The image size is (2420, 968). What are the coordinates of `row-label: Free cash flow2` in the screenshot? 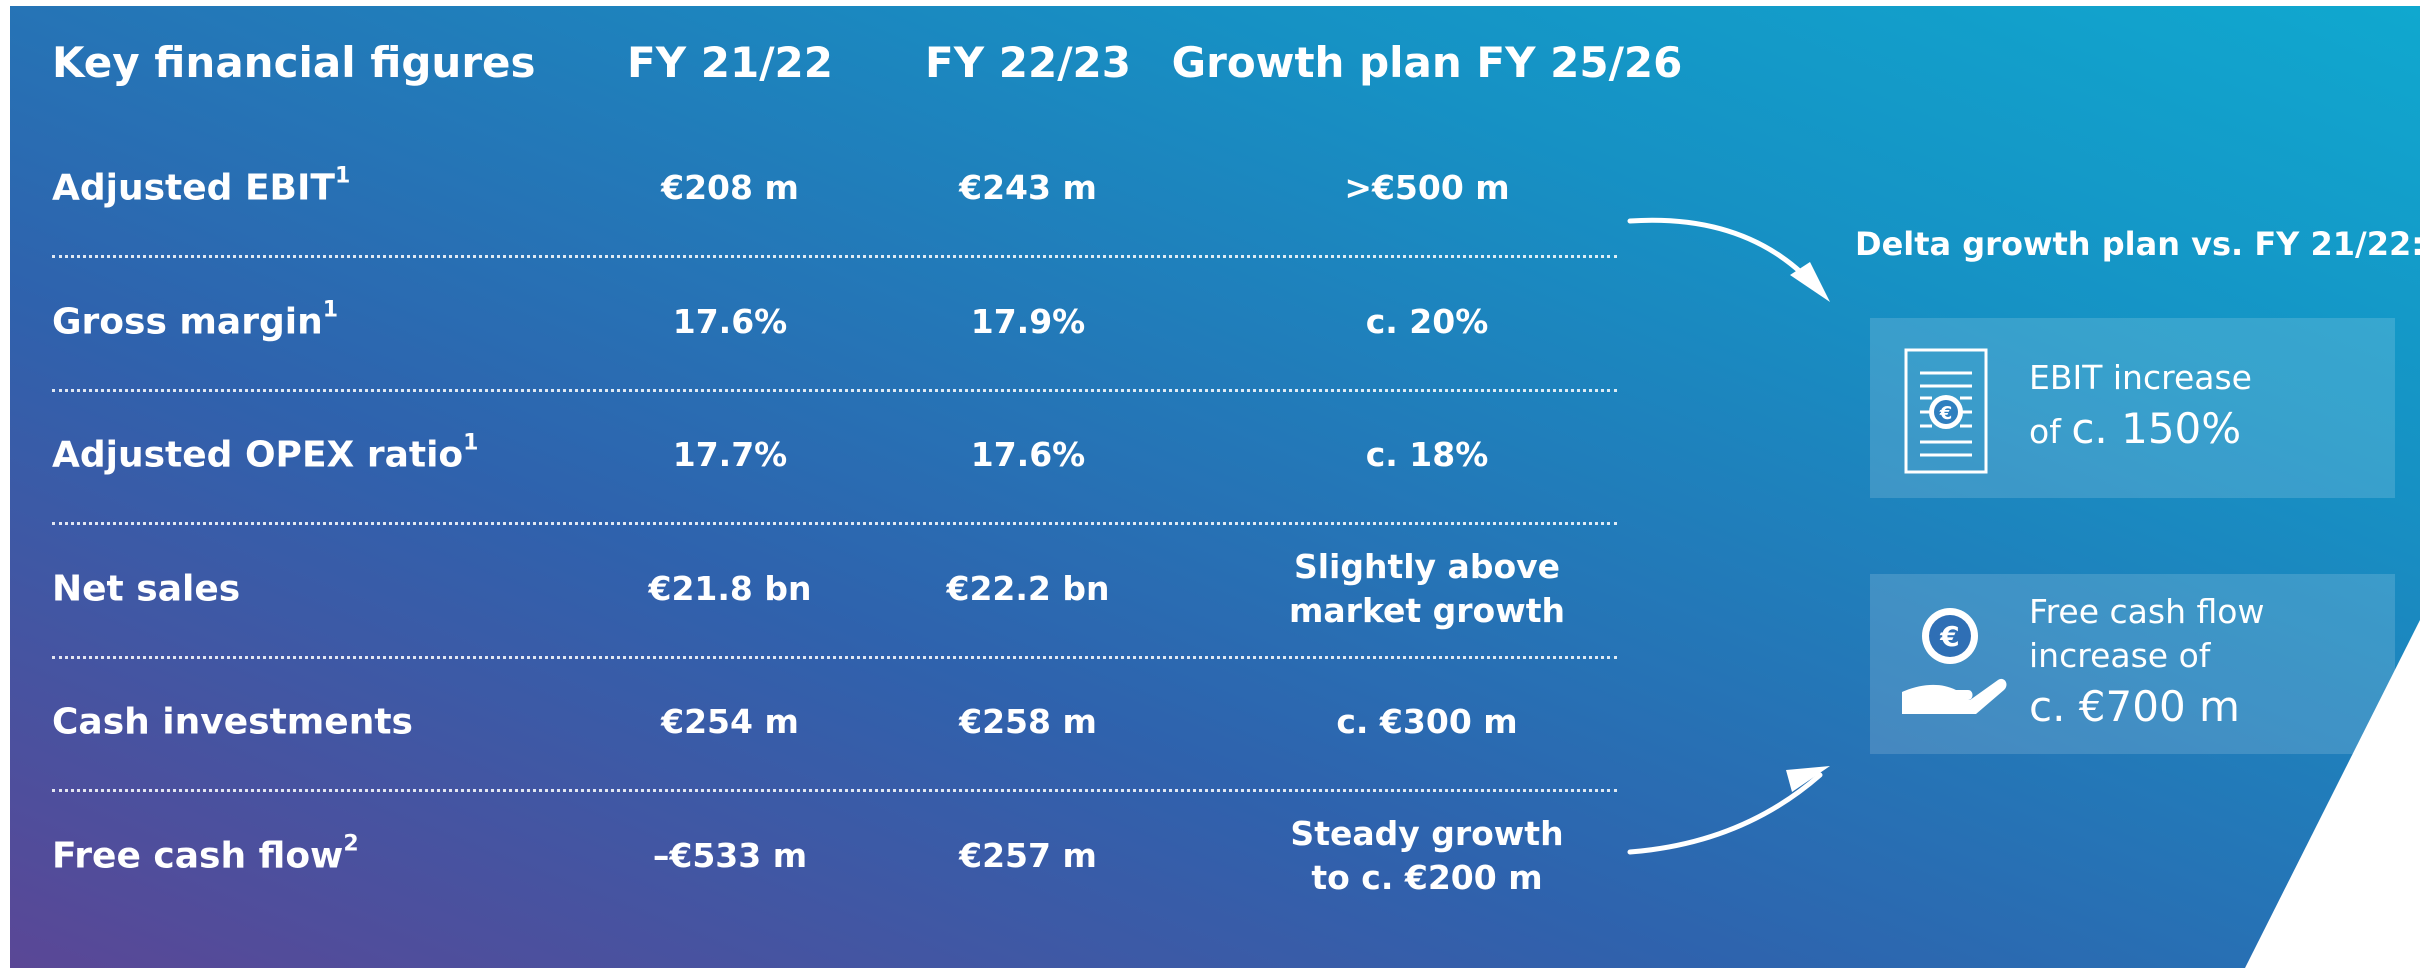 It's located at (205, 854).